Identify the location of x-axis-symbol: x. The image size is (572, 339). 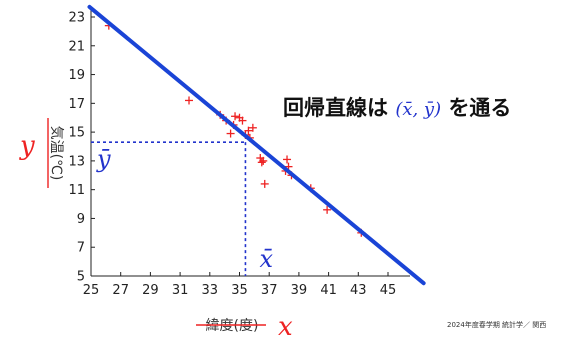
(285, 325).